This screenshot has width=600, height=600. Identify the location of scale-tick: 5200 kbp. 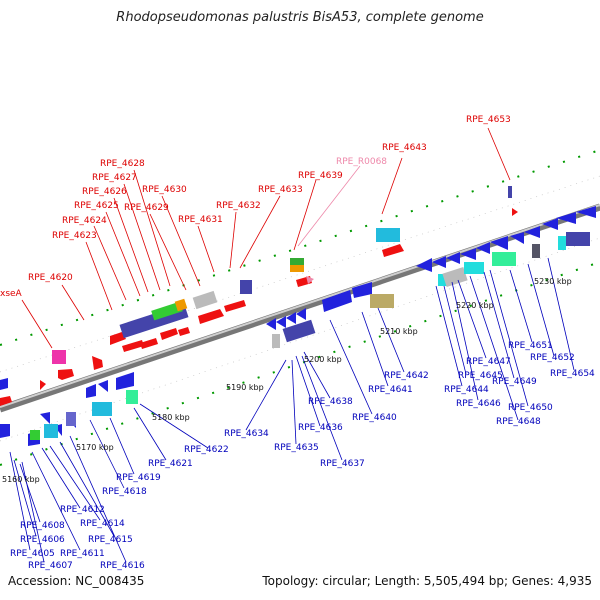
(323, 359).